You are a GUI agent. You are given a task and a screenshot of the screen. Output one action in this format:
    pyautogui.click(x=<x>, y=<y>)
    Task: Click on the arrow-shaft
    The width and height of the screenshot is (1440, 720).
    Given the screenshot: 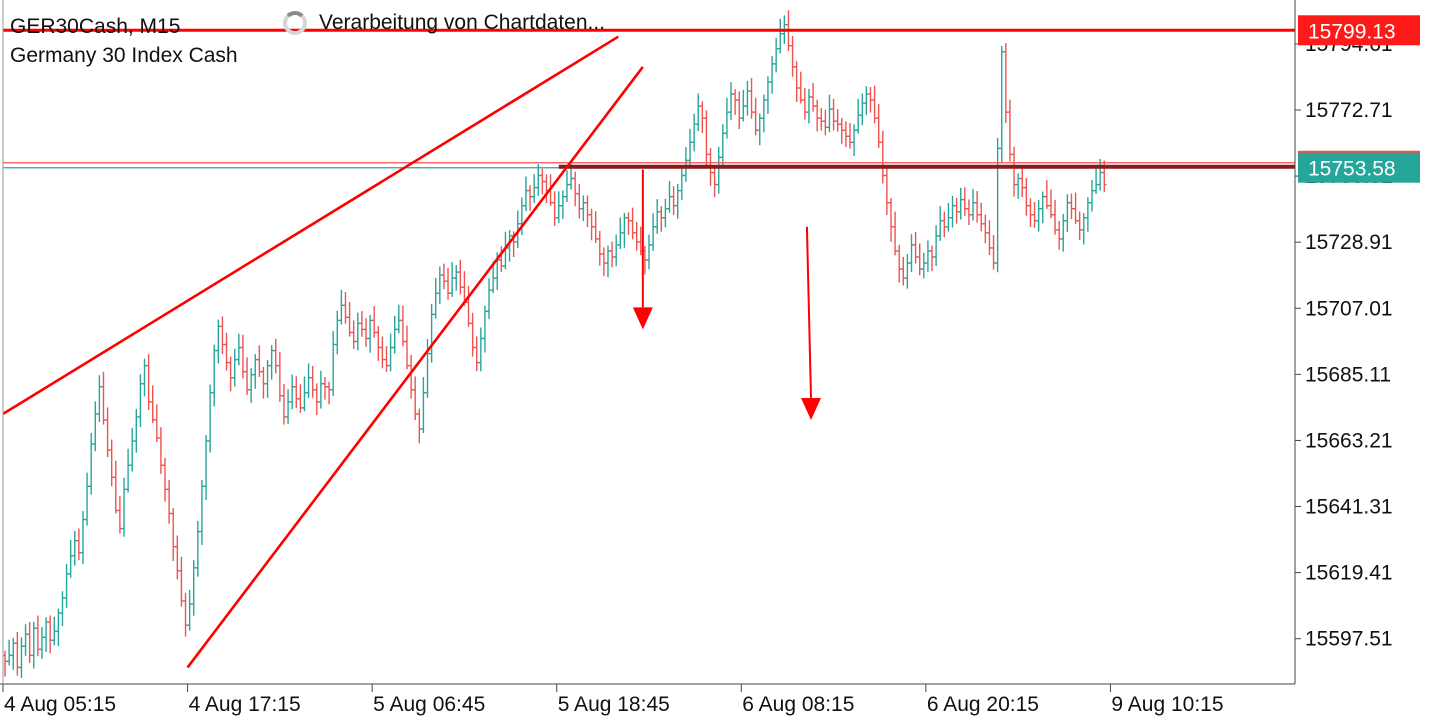 What is the action you would take?
    pyautogui.click(x=809, y=312)
    